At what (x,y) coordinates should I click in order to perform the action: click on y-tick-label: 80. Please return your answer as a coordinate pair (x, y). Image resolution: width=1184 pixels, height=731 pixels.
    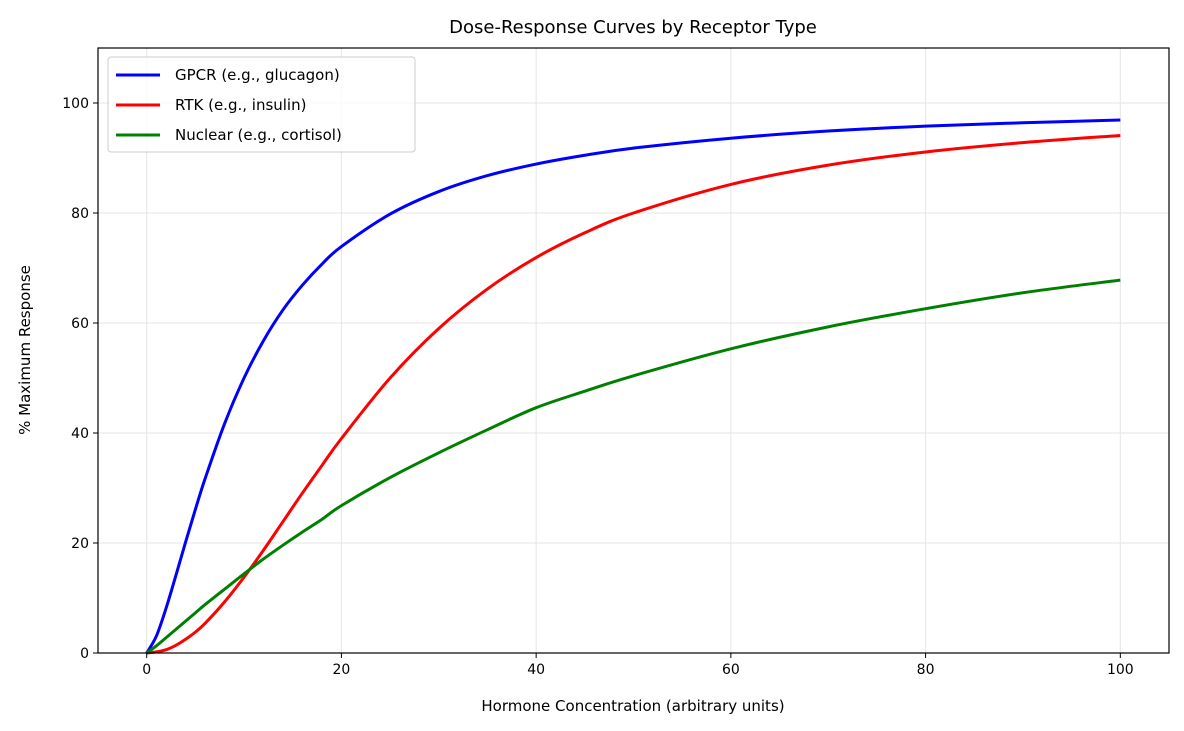
    Looking at the image, I should click on (80, 214).